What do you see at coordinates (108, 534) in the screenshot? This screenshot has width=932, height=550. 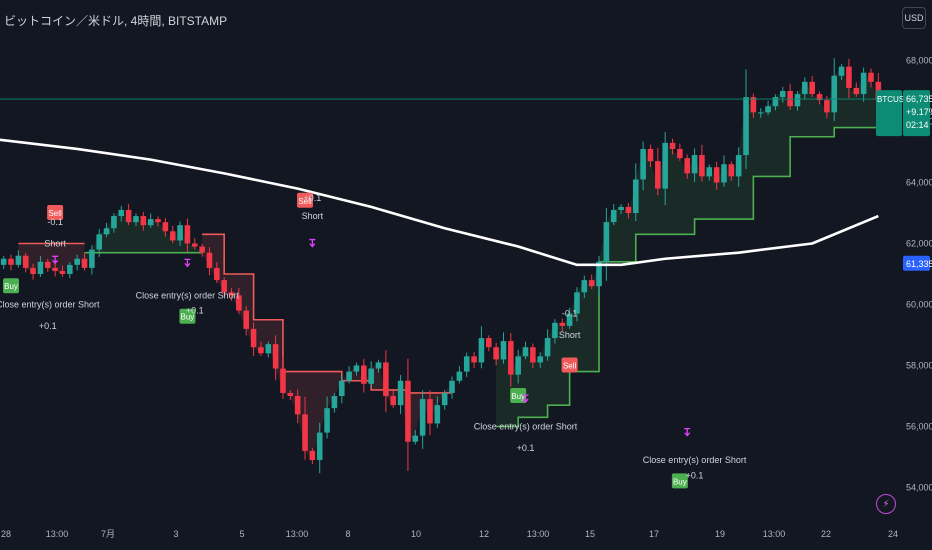 I see `x-tick-label: 7月` at bounding box center [108, 534].